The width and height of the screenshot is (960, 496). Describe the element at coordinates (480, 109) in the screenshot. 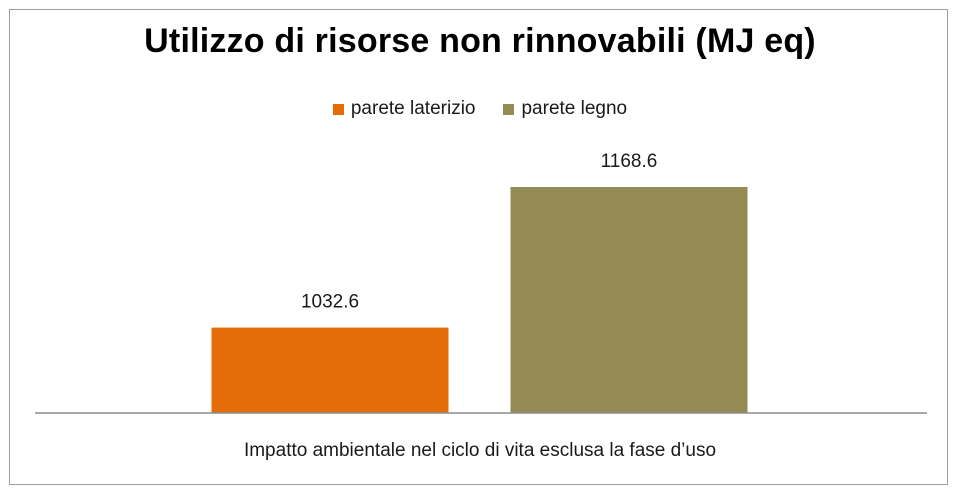

I see `chart-legend: parete laterizio parete legno` at that location.